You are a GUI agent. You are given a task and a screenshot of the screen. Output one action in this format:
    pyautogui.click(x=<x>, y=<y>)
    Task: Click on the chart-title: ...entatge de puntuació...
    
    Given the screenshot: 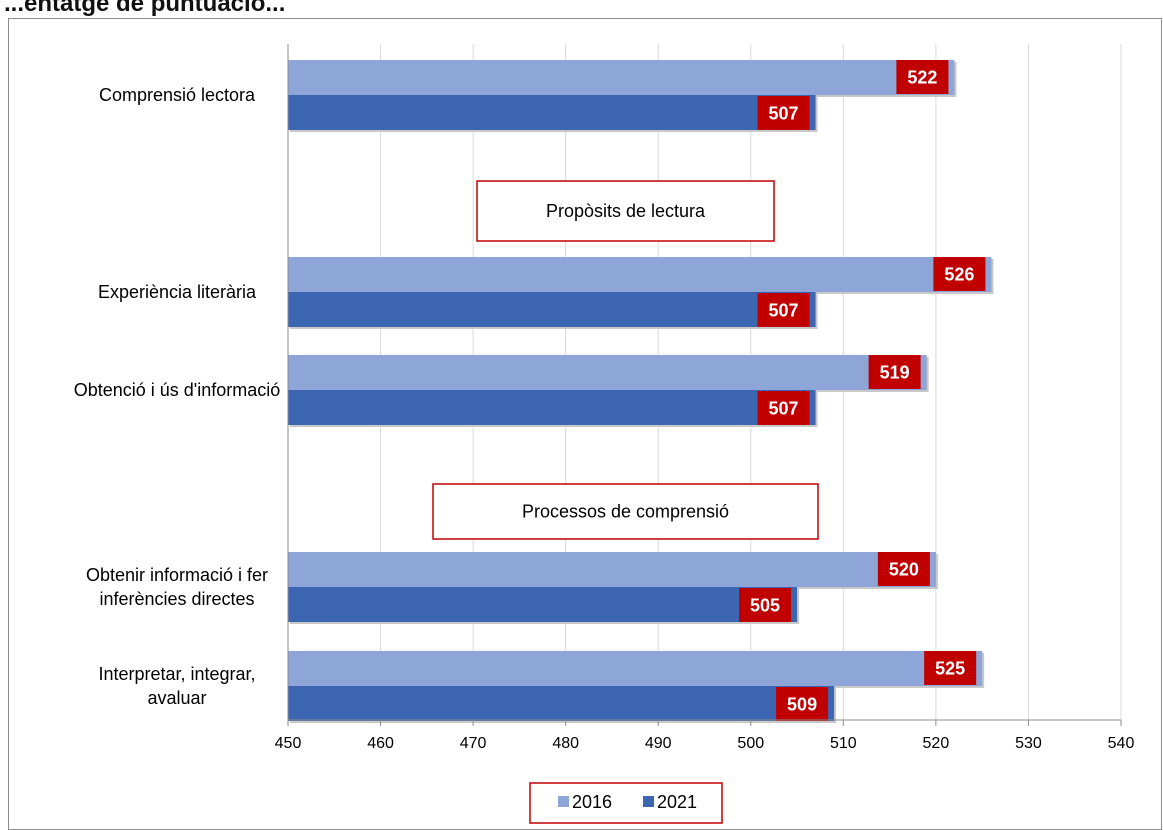 What is the action you would take?
    pyautogui.click(x=145, y=8)
    